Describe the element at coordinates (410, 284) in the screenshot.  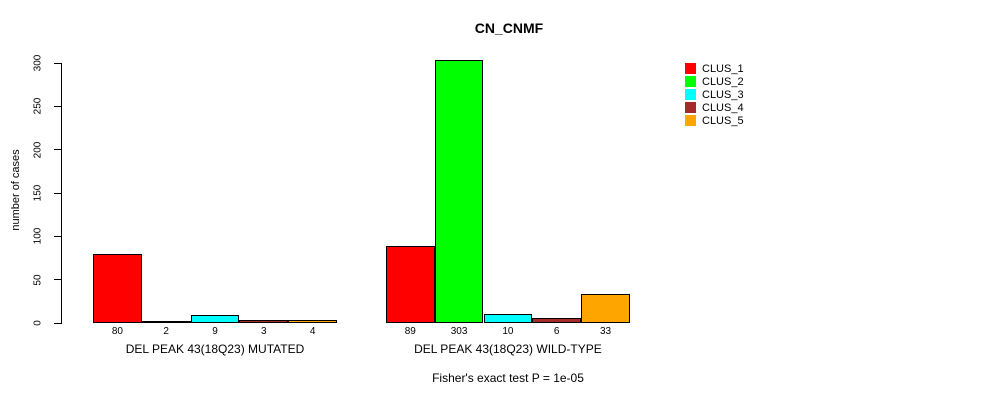
I see `bar-CLUS_1-group2` at that location.